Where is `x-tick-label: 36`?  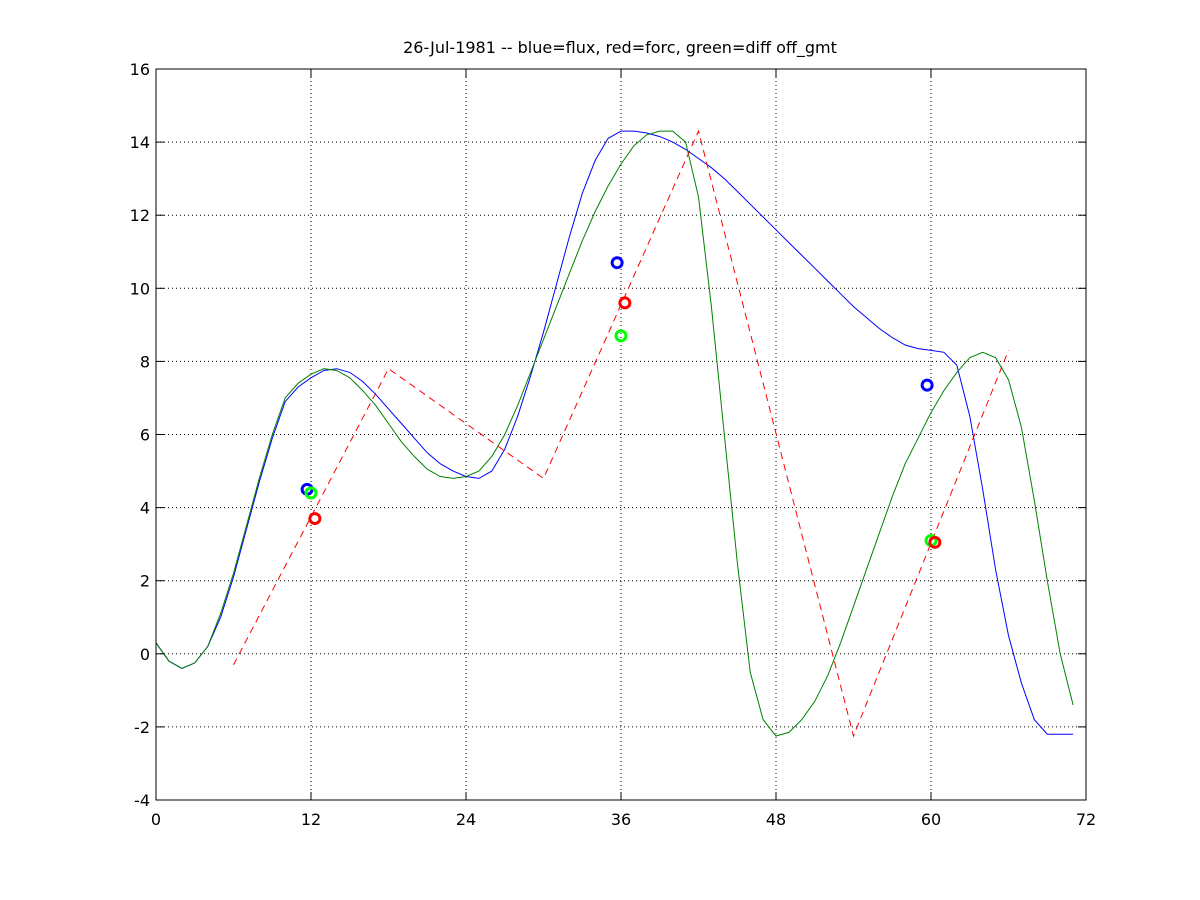 x-tick-label: 36 is located at coordinates (621, 819).